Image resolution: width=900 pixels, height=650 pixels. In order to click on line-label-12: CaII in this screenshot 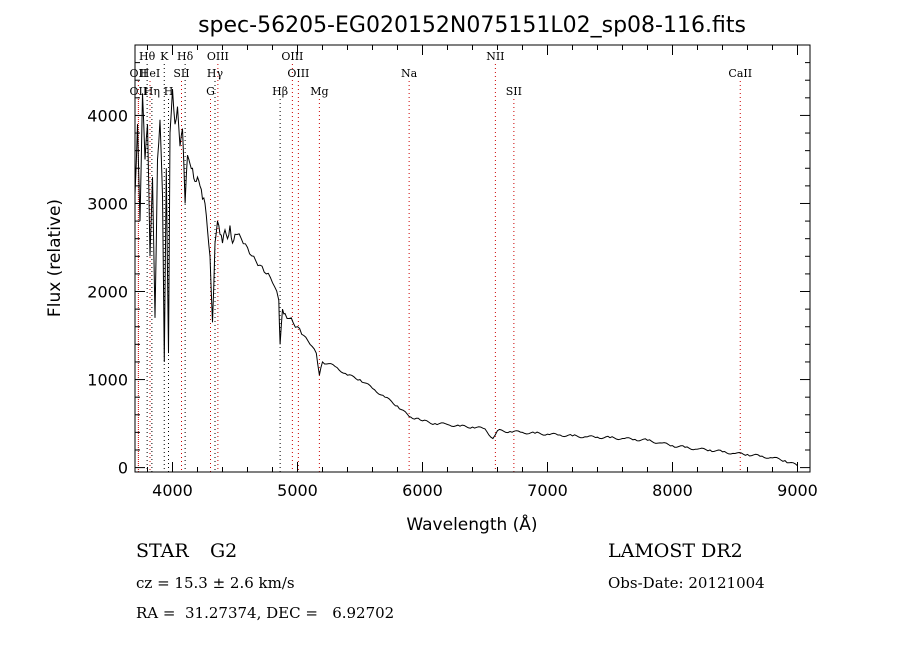, I will do `click(740, 73)`.